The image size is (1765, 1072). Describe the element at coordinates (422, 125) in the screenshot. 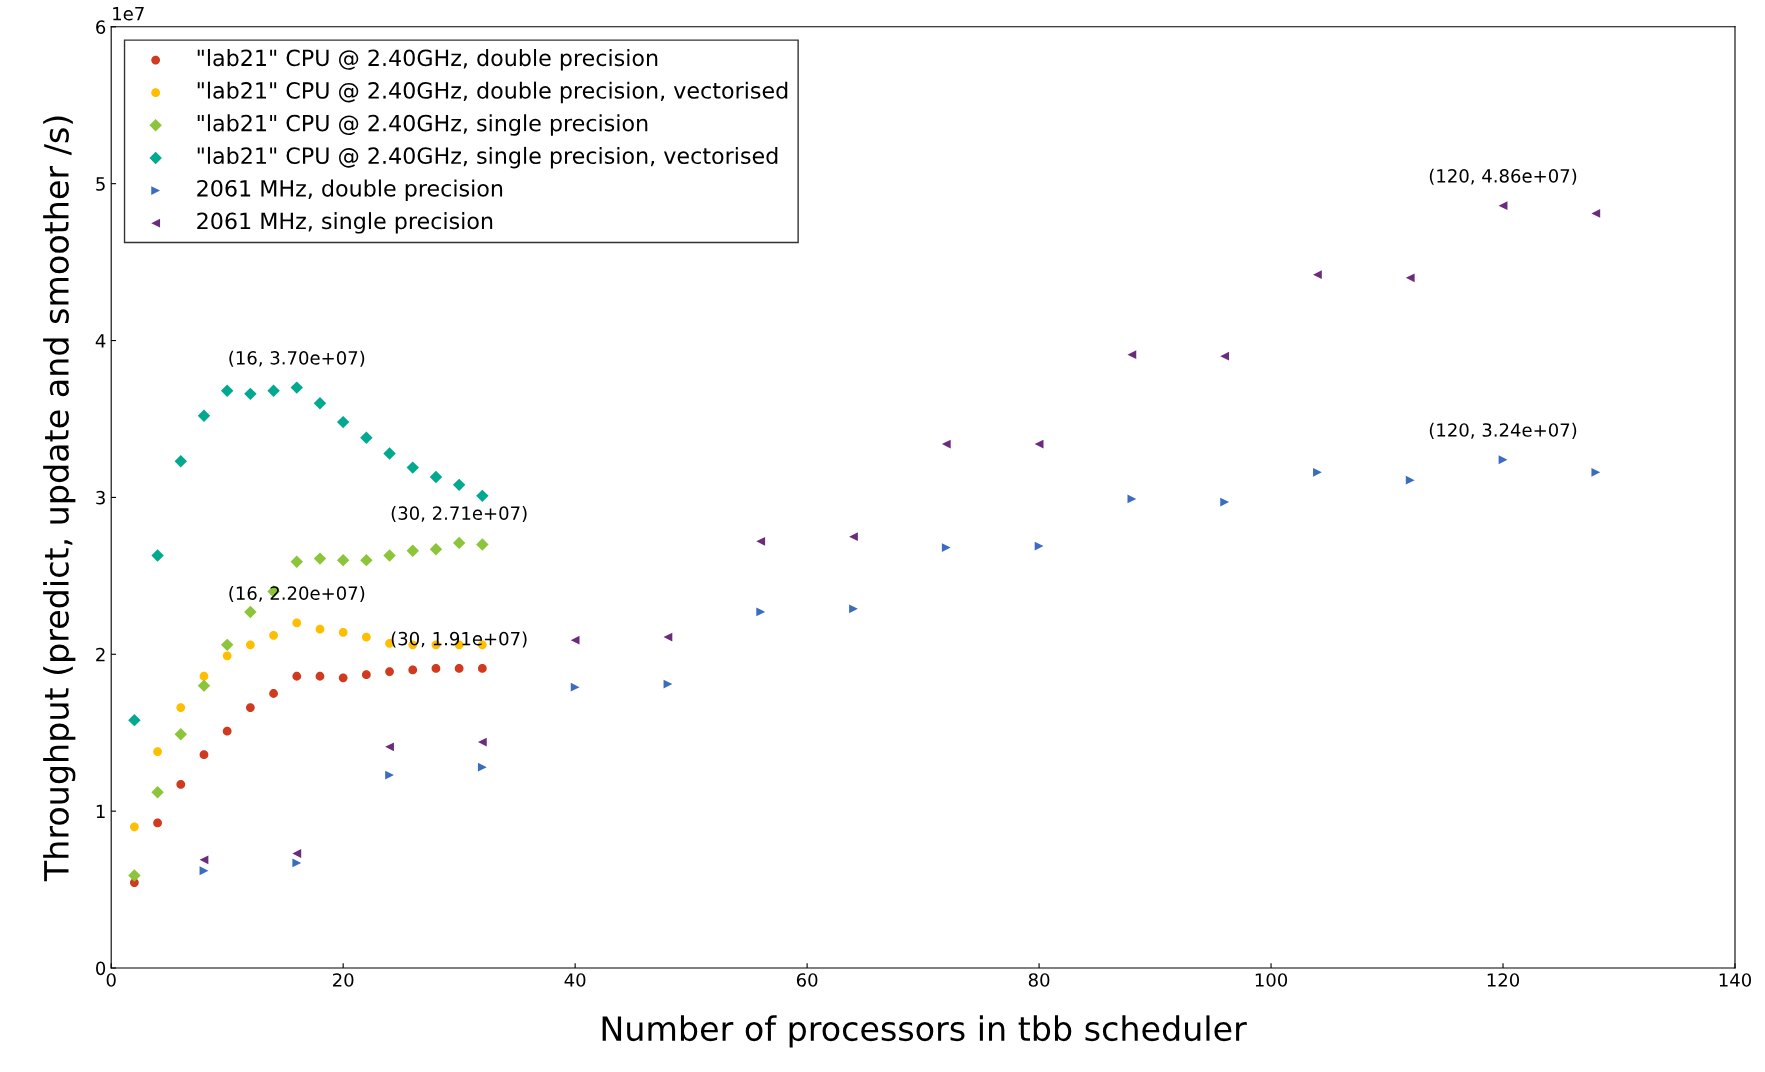

I see `legend-label: "lab21" CPU @ 2.40GHz, single precision` at that location.